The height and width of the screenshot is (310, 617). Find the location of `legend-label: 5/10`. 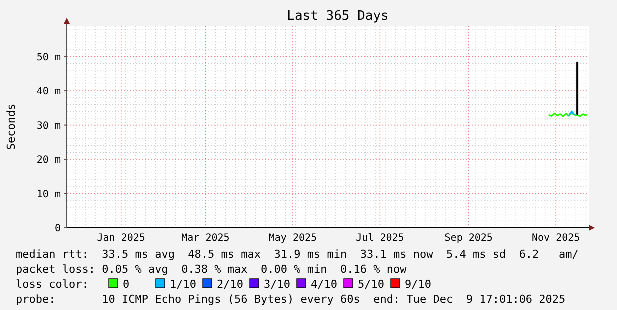

legend-label: 5/10 is located at coordinates (371, 284).